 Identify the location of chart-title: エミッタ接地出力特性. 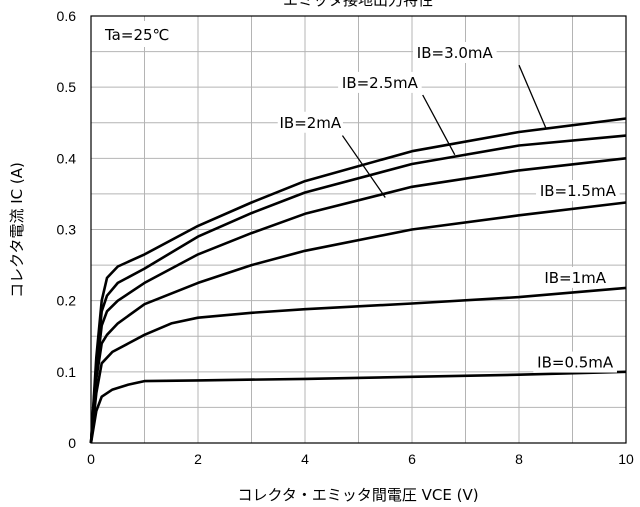
(358, 4).